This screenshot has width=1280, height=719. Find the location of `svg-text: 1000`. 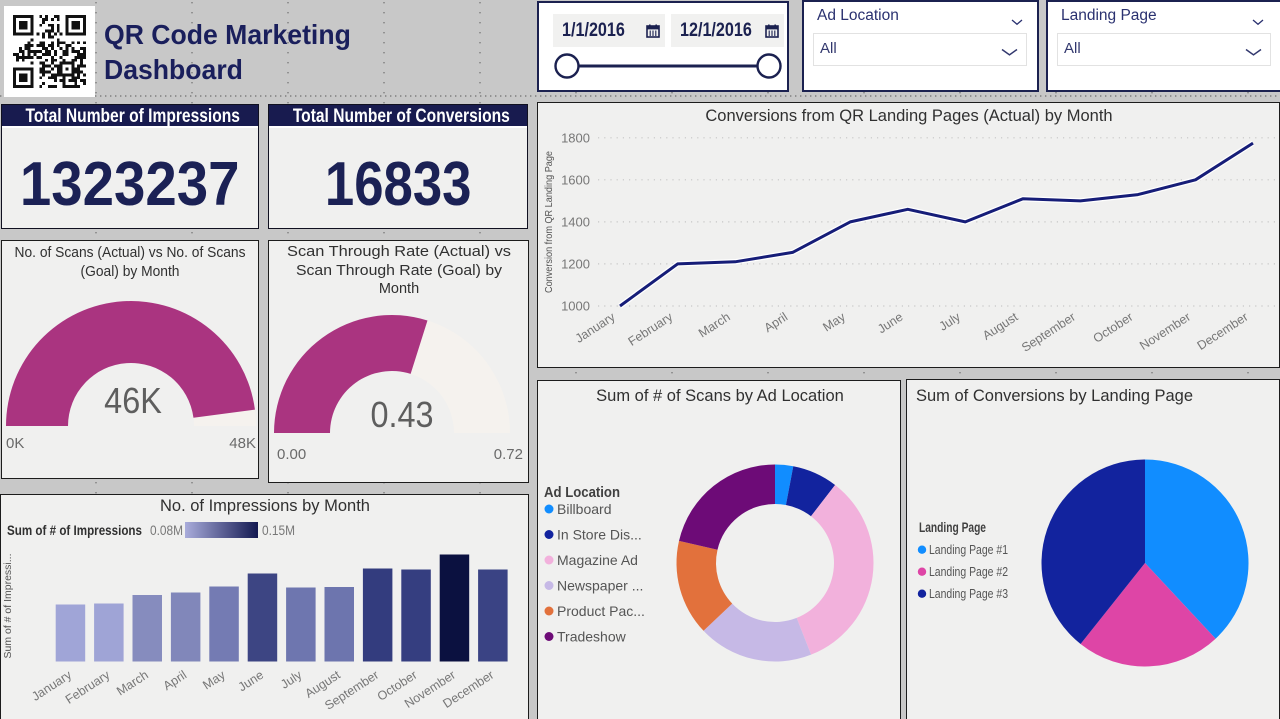

svg-text: 1000 is located at coordinates (575, 306).